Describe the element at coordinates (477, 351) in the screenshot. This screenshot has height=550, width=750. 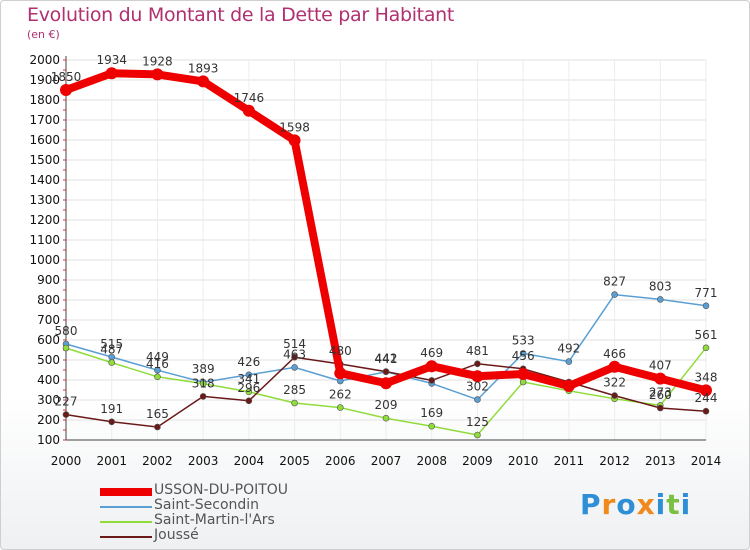
I see `data-label-jouss-: 481` at that location.